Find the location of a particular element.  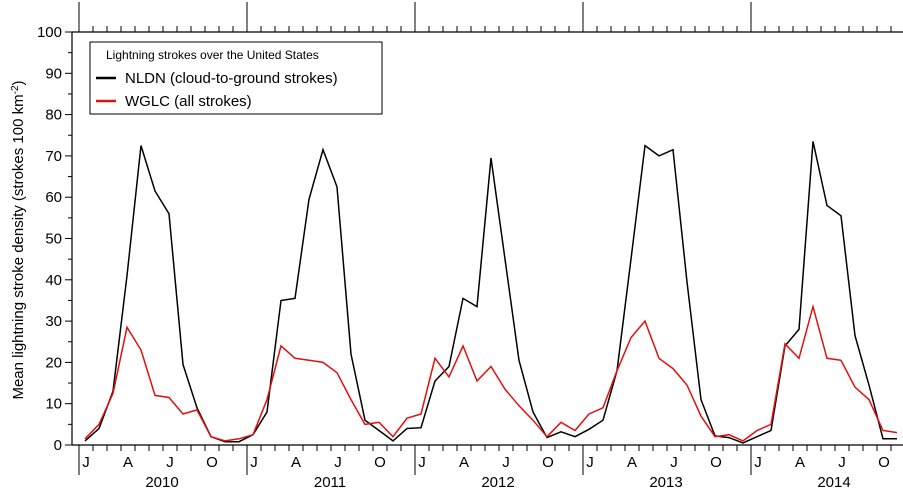

legend-label-nldn: NLDN (cloud-to-ground strokes) is located at coordinates (231, 78).